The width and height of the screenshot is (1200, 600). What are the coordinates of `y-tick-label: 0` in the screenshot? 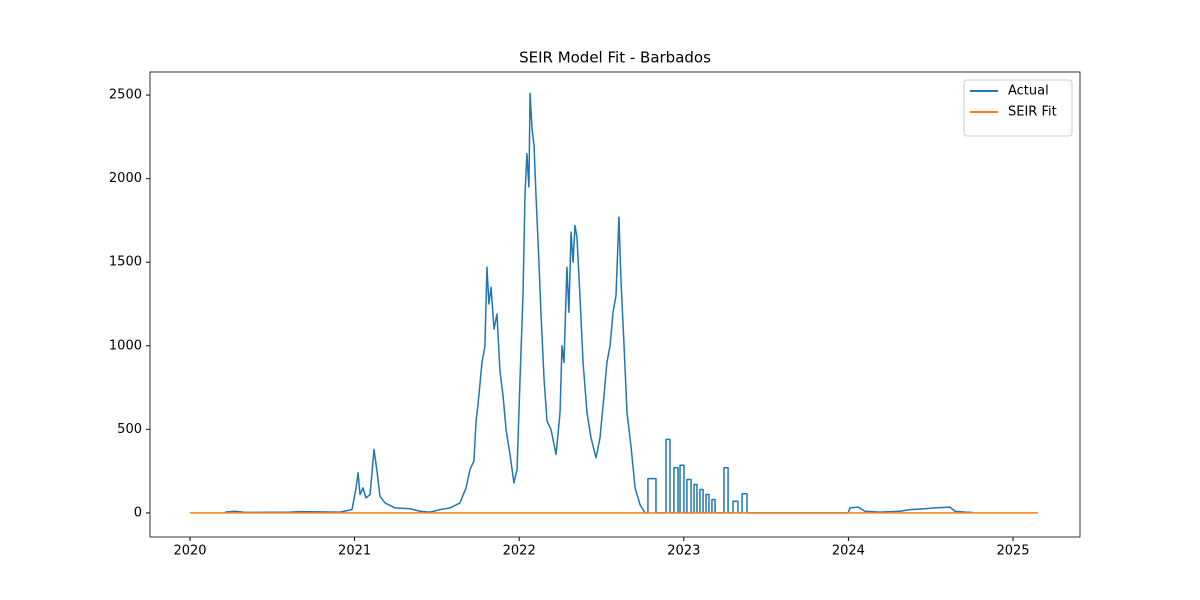 It's located at (138, 512).